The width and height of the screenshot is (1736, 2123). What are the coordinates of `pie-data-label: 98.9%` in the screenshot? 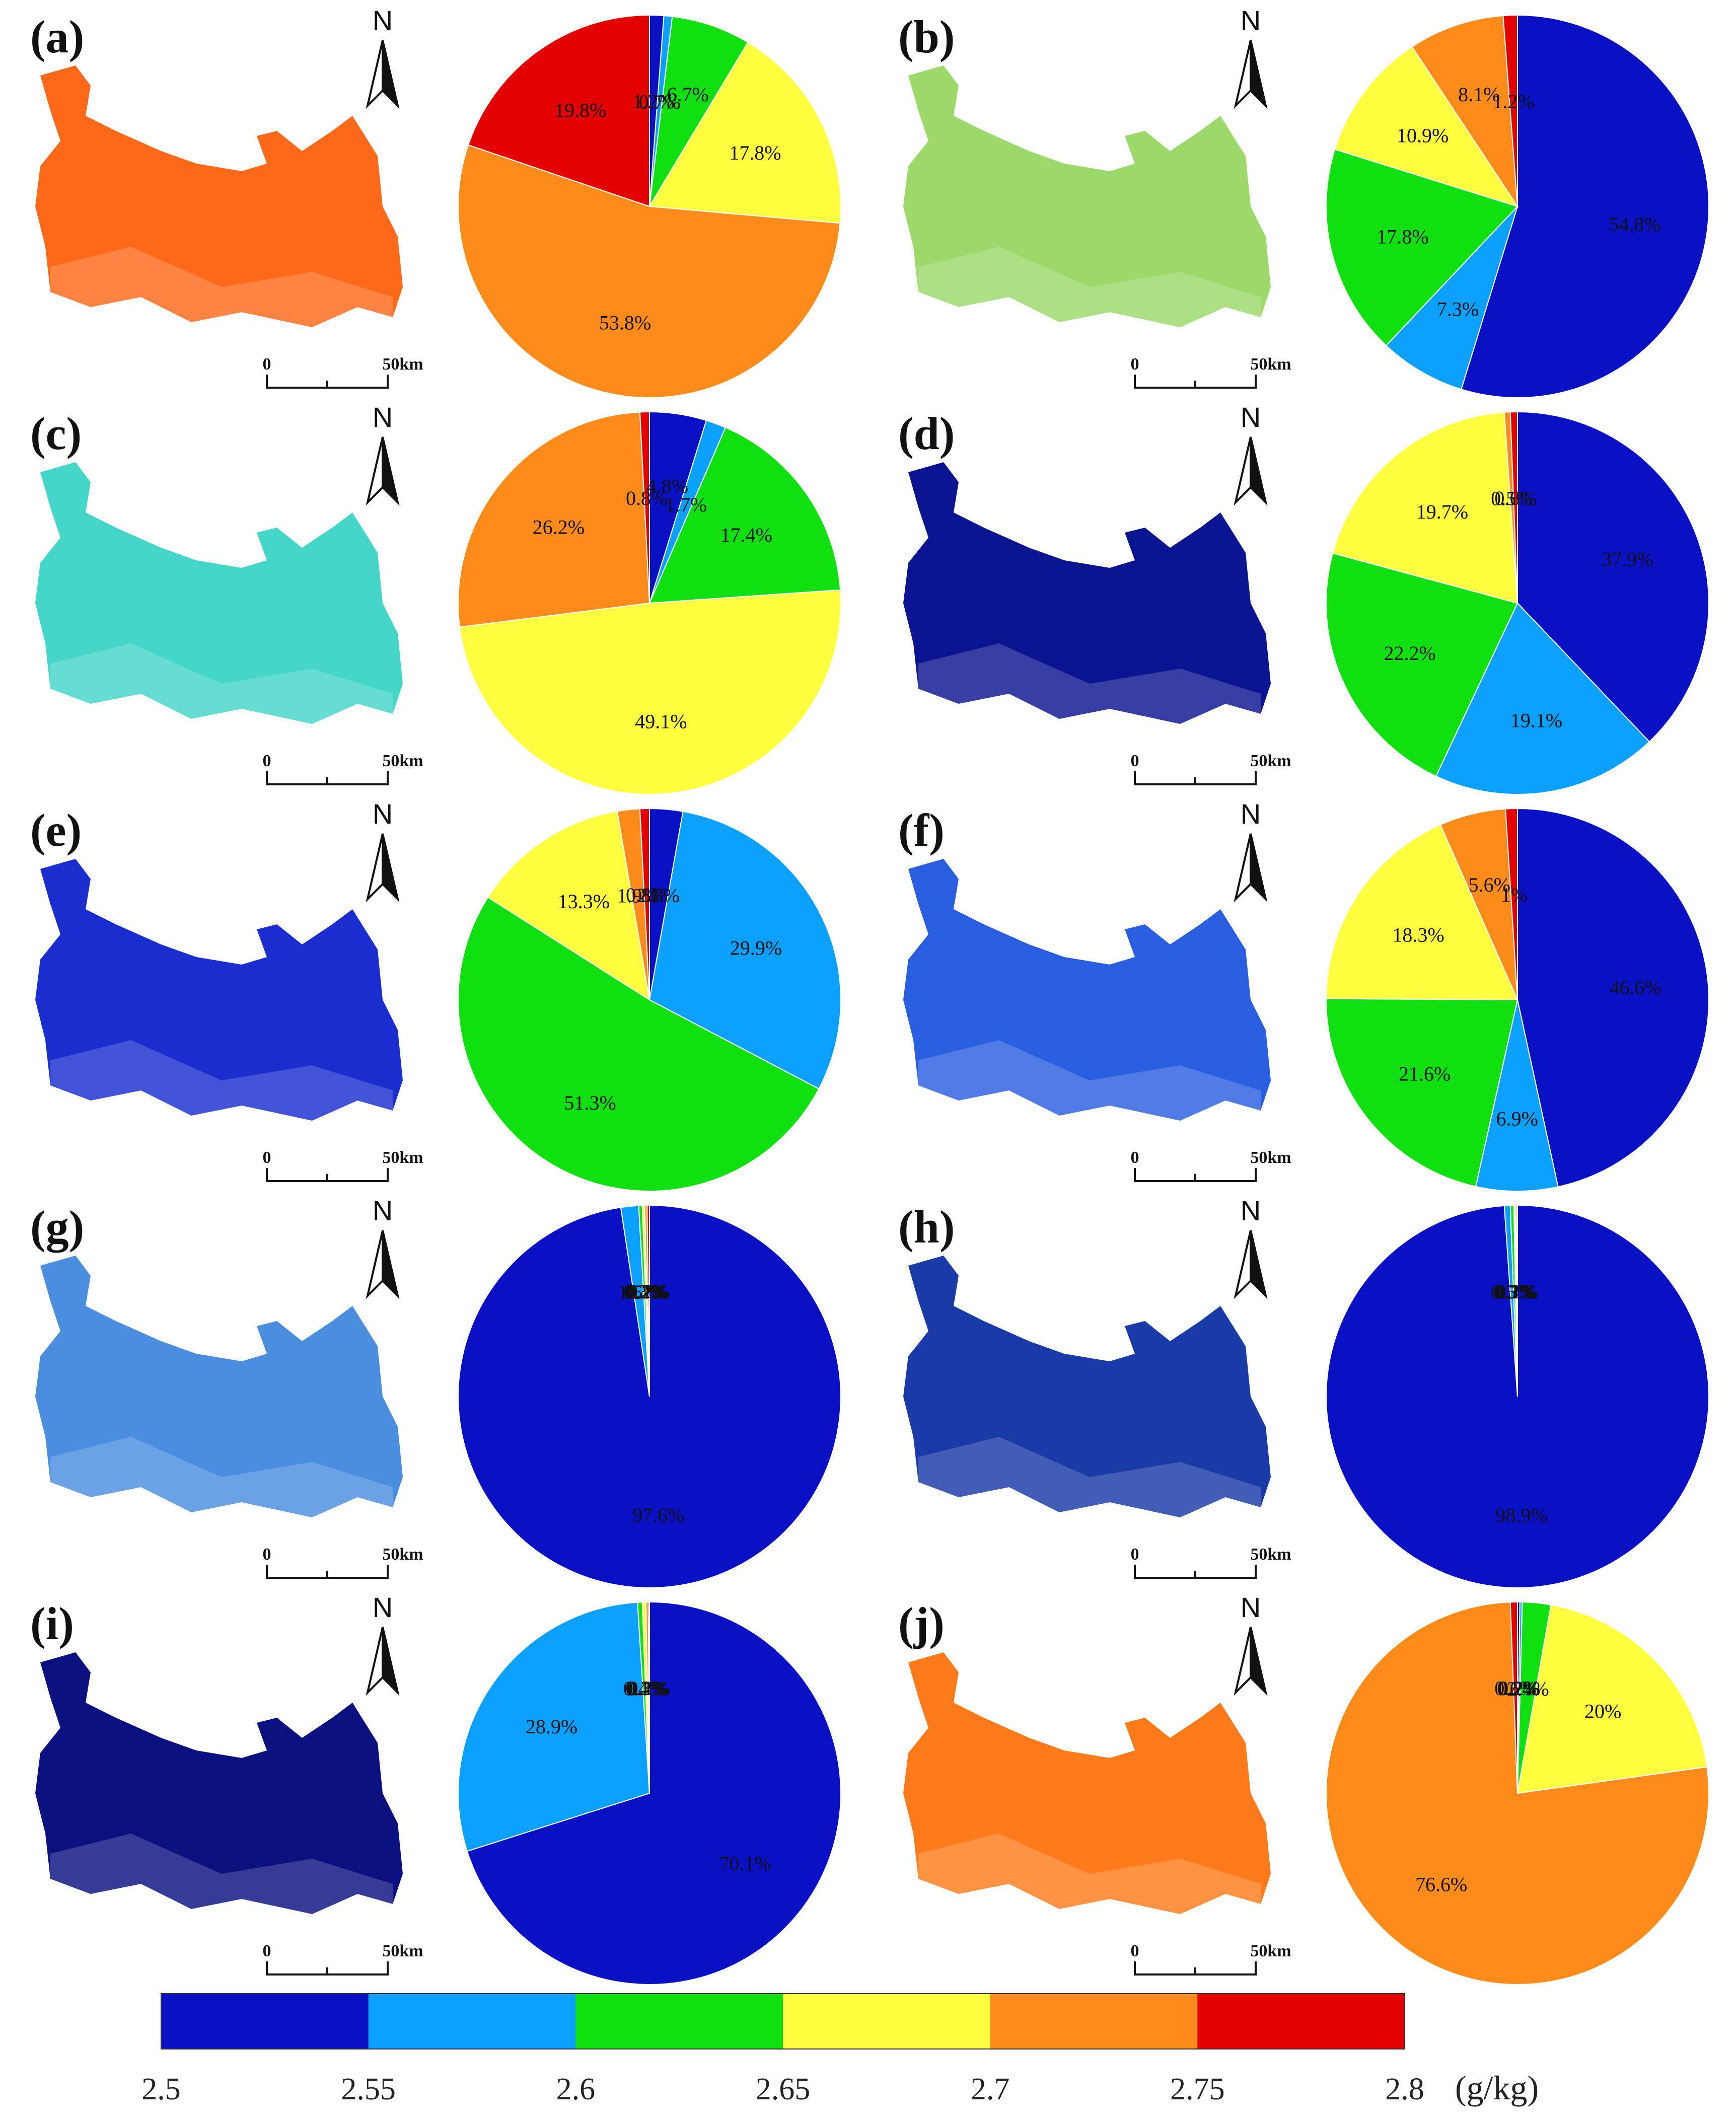 It's located at (1521, 1515).